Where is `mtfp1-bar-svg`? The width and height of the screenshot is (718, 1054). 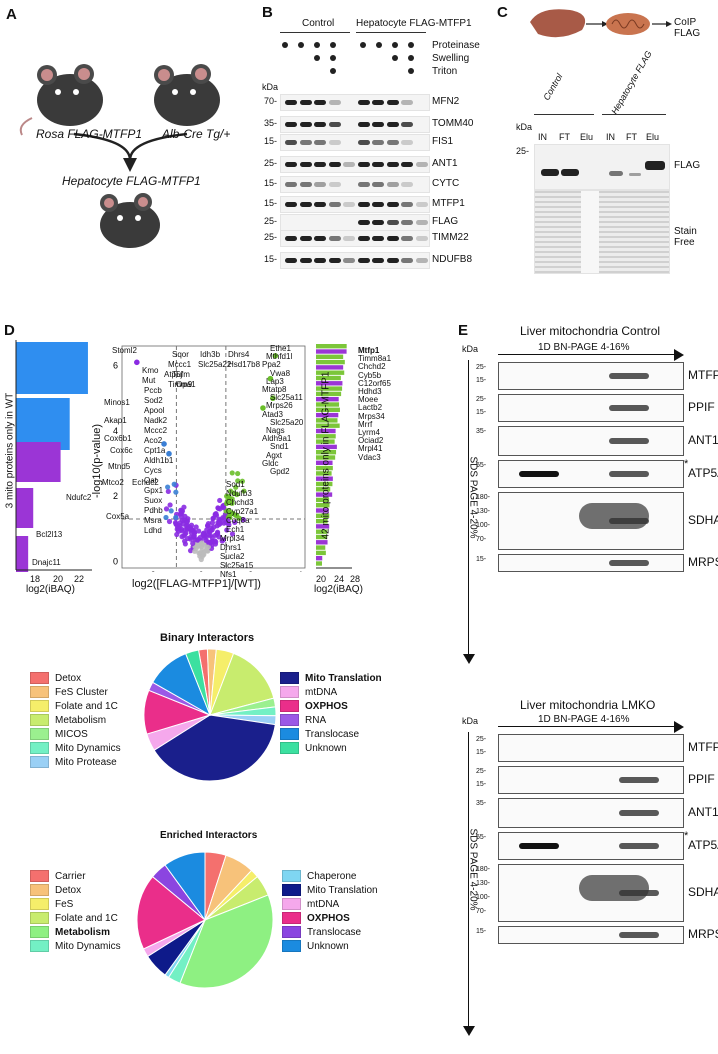
mtfp1-bar-svg is located at coordinates (334, 456).